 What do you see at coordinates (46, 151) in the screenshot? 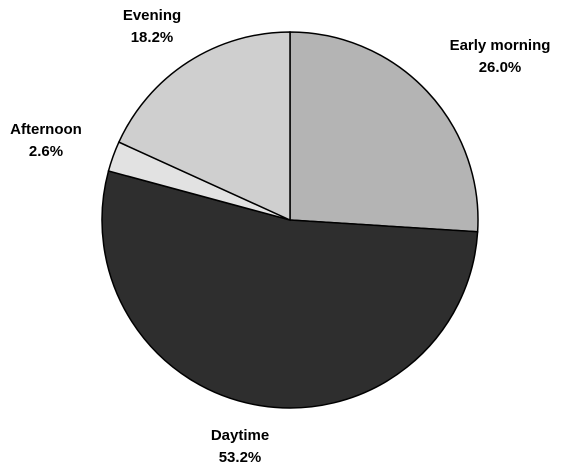
I see `slice-value-label: 2.6%` at bounding box center [46, 151].